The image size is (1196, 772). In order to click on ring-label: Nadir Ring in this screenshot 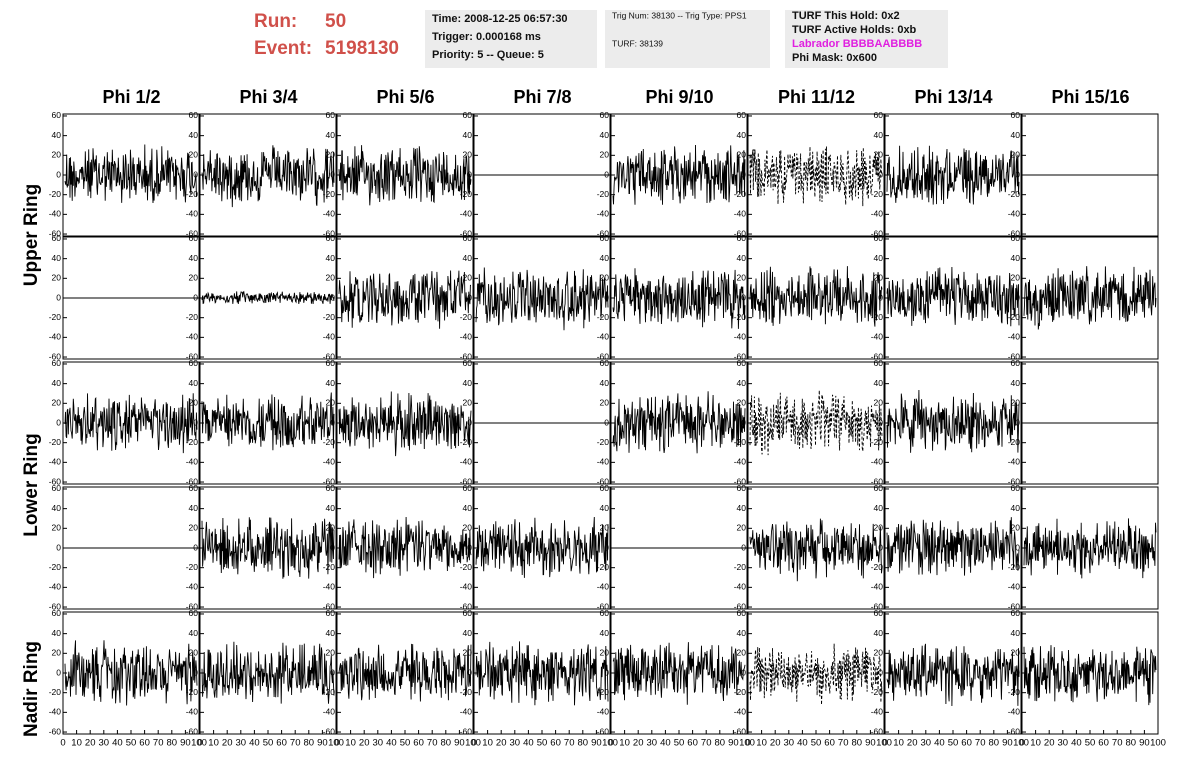, I will do `click(31, 689)`.